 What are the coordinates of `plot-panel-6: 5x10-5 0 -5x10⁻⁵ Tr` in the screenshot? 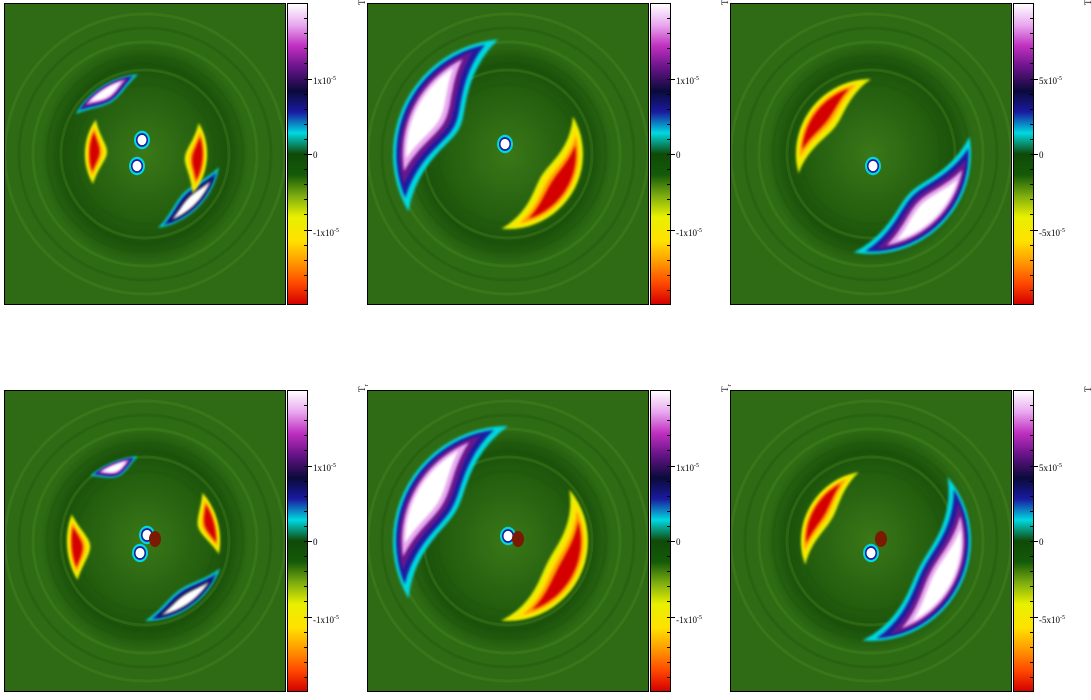 It's located at (910, 542).